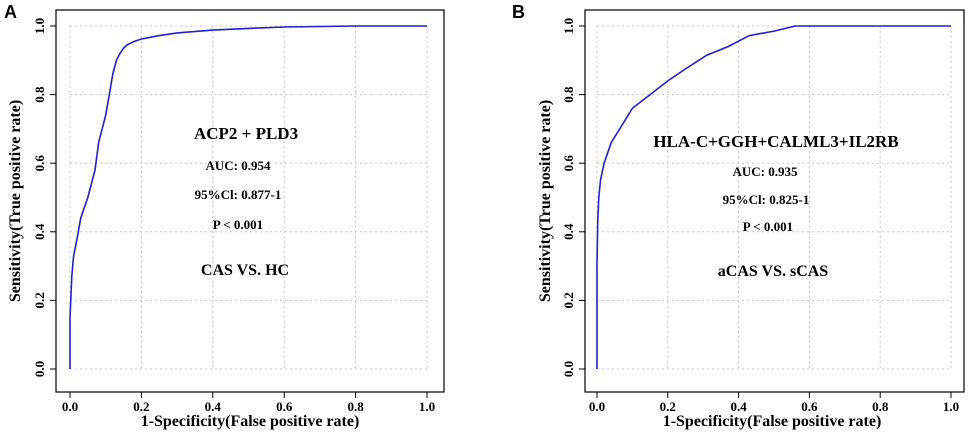 The width and height of the screenshot is (969, 434). Describe the element at coordinates (238, 165) in the screenshot. I see `annotation-auc-a: AUC: 0.954` at that location.